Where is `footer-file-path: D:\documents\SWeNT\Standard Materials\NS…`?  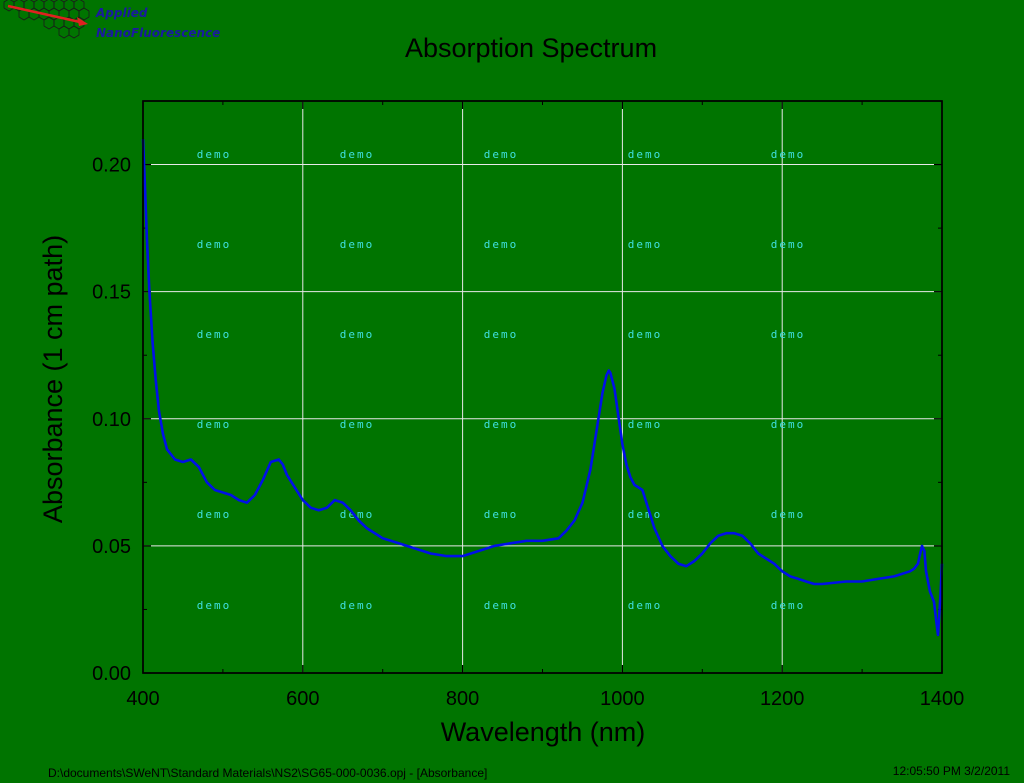 footer-file-path: D:\documents\SWeNT\Standard Materials\NS… is located at coordinates (267, 773).